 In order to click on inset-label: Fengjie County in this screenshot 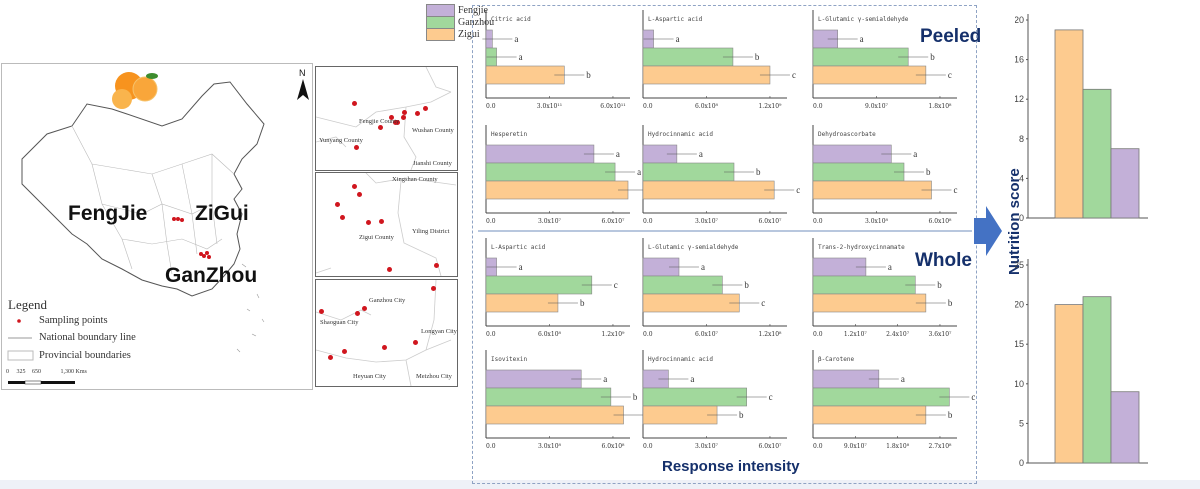, I will do `click(379, 121)`.